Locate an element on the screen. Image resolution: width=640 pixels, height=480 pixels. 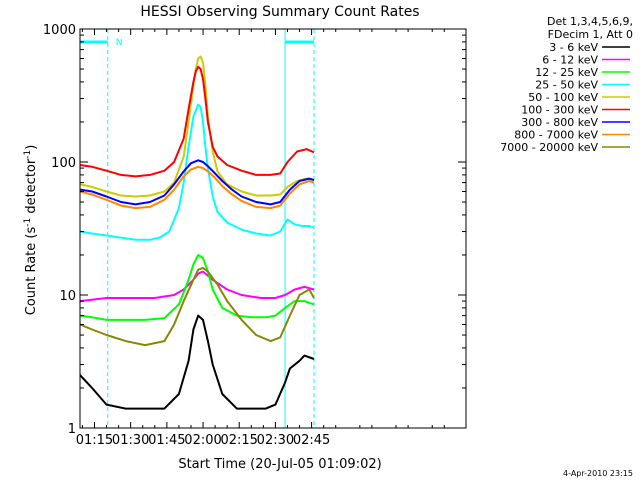
x-tick-label: 01:45 is located at coordinates (166, 440).